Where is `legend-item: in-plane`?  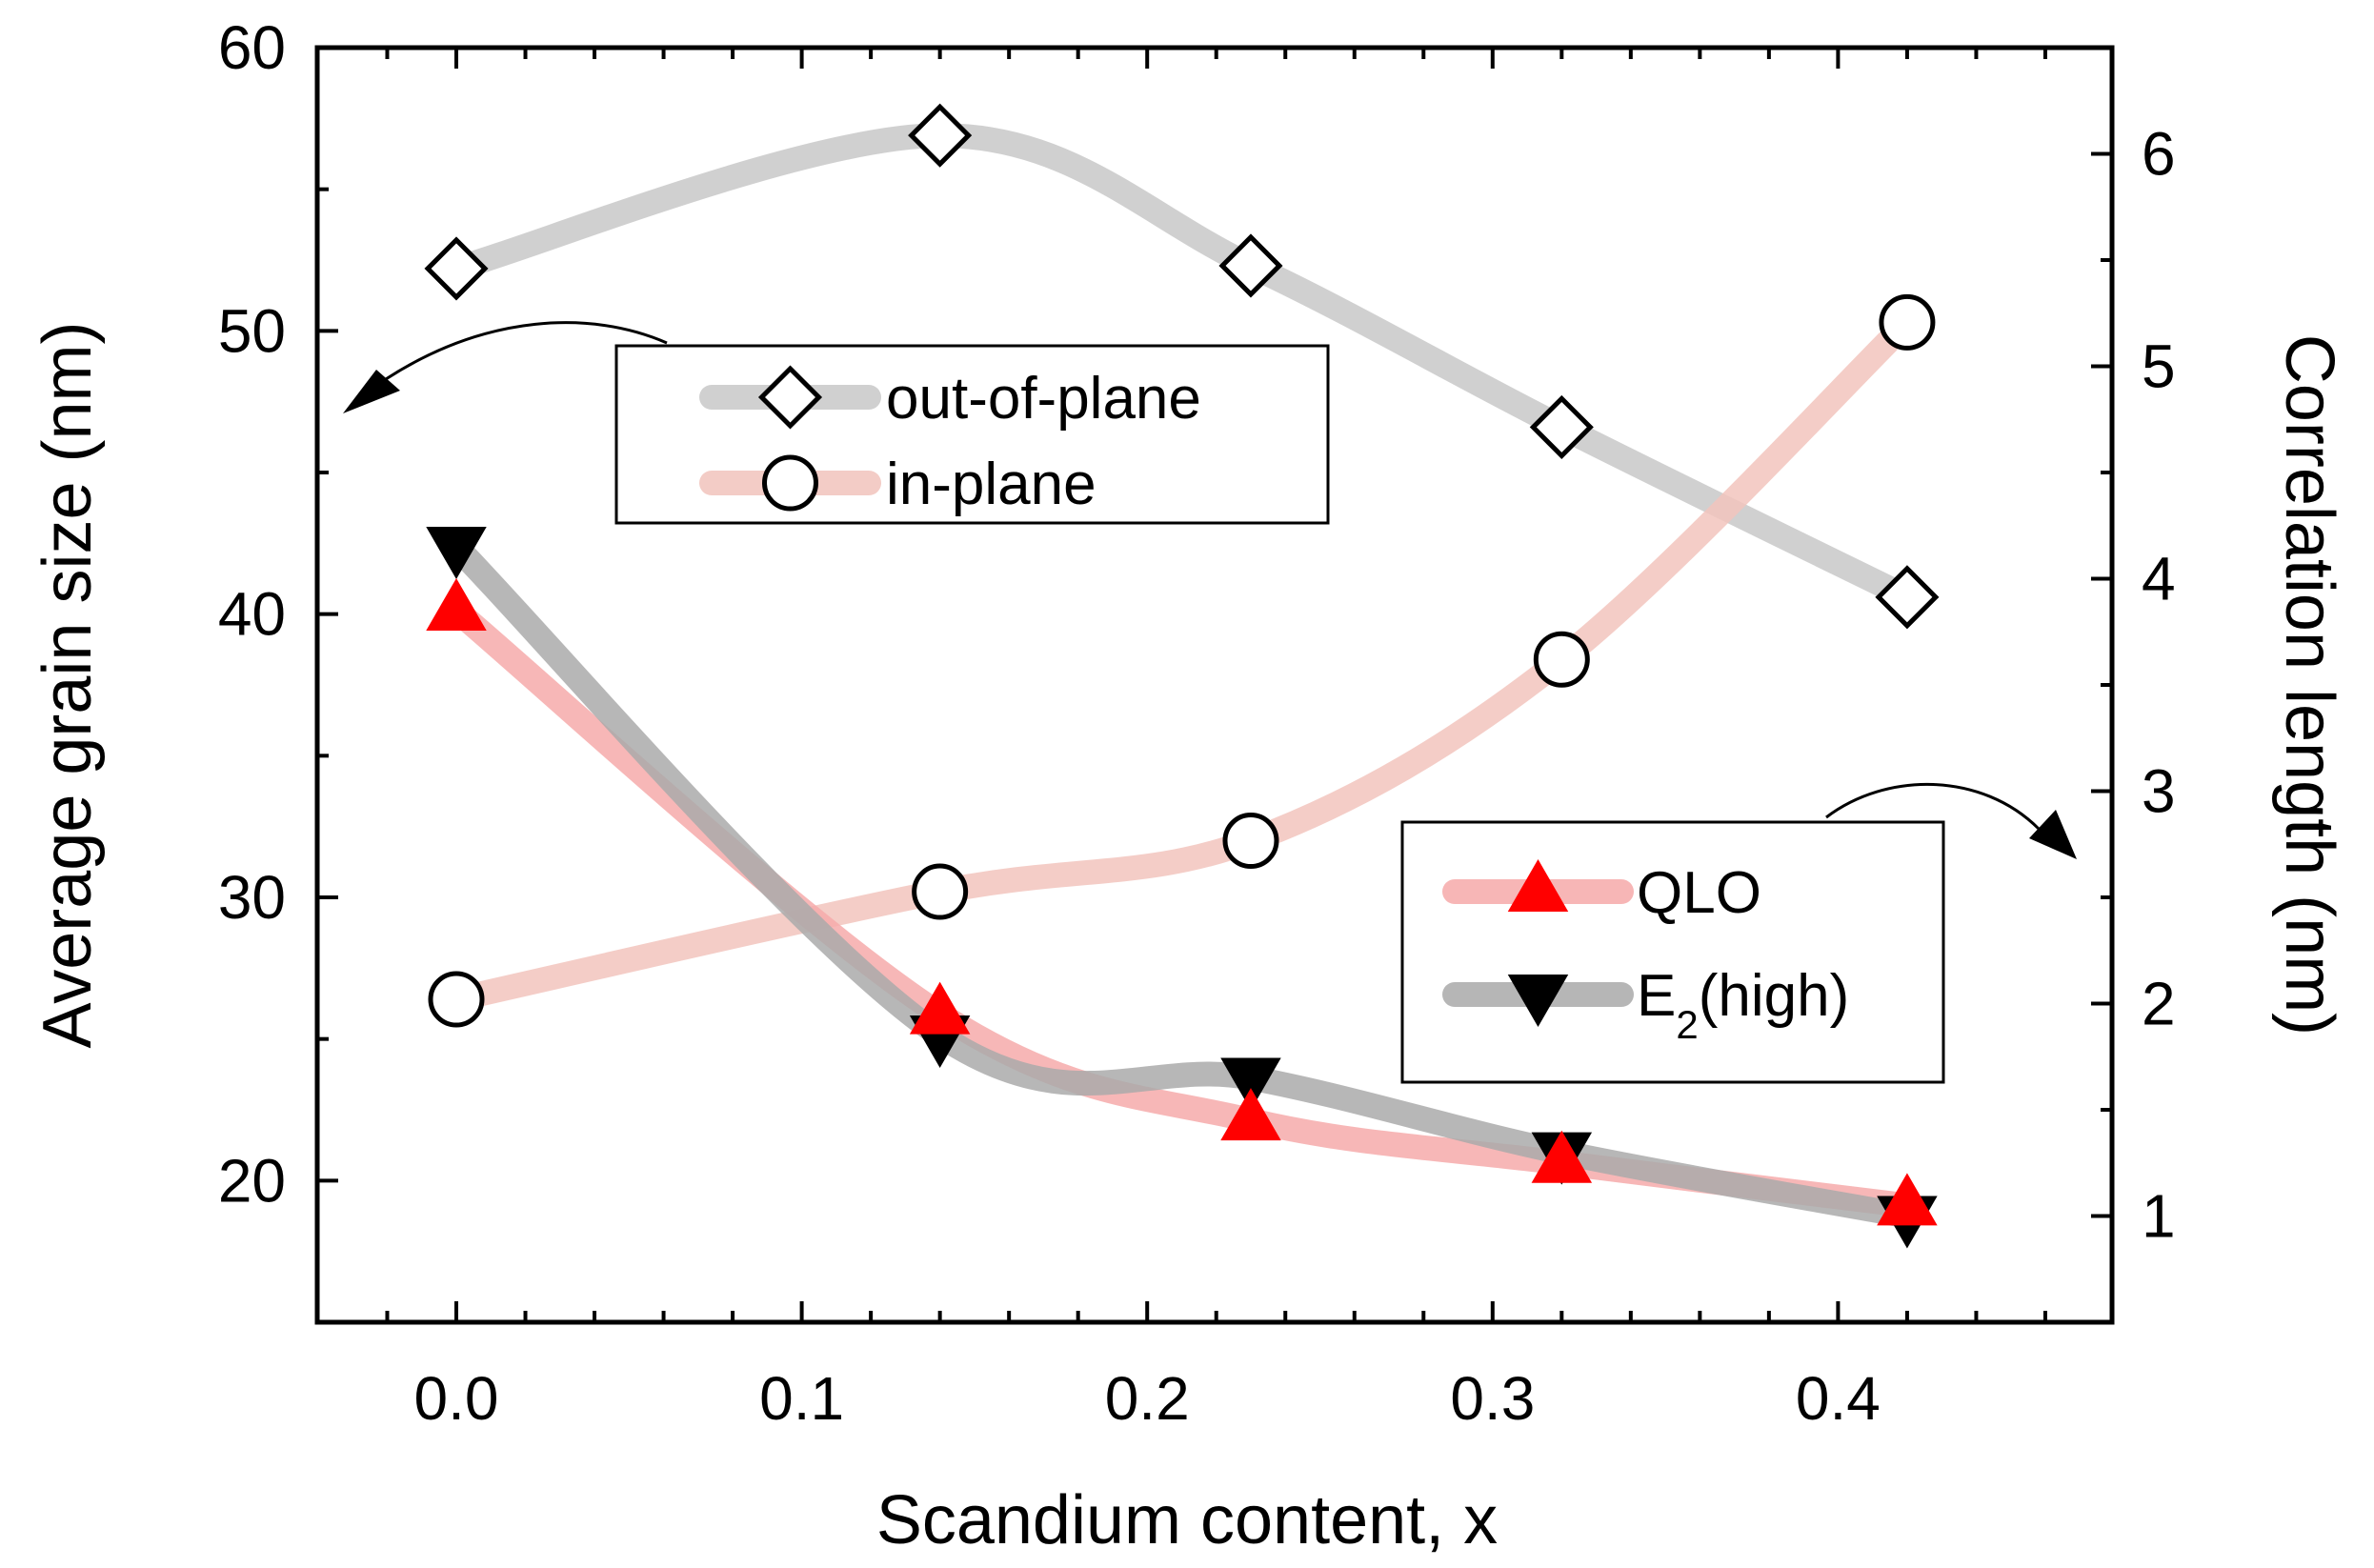
legend-item: in-plane is located at coordinates (897, 485).